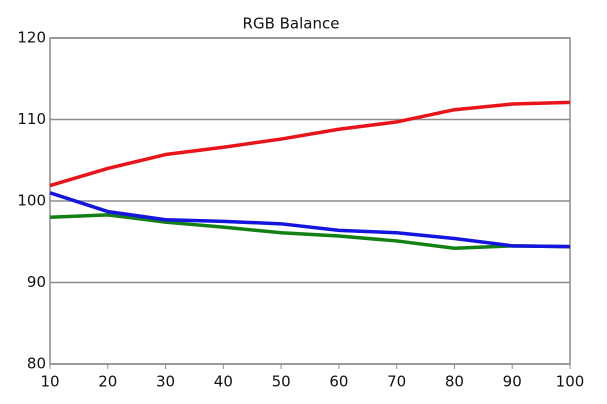  What do you see at coordinates (281, 382) in the screenshot?
I see `x-tick-label: 50` at bounding box center [281, 382].